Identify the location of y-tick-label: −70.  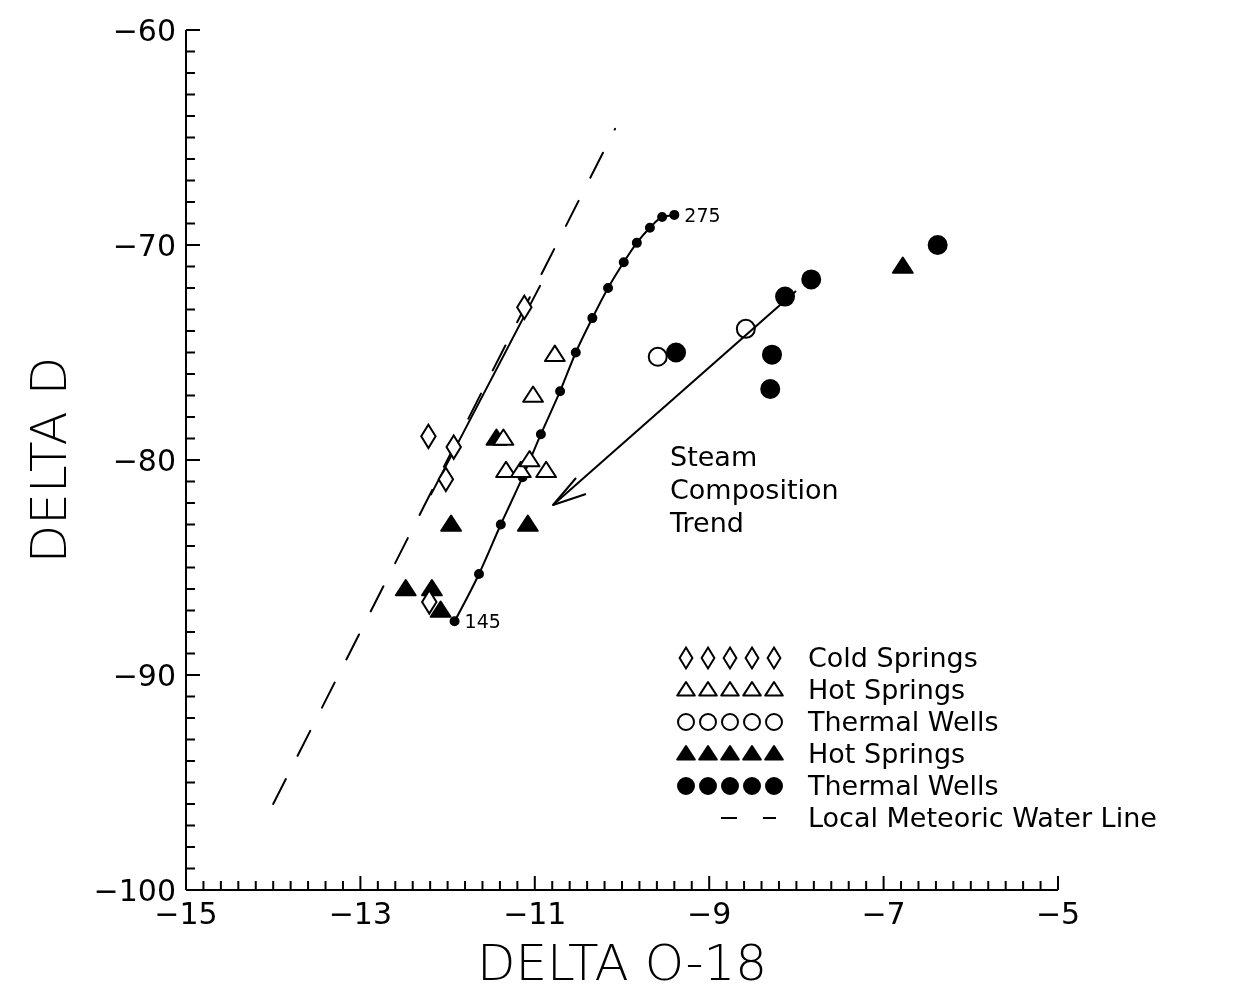
(144, 245).